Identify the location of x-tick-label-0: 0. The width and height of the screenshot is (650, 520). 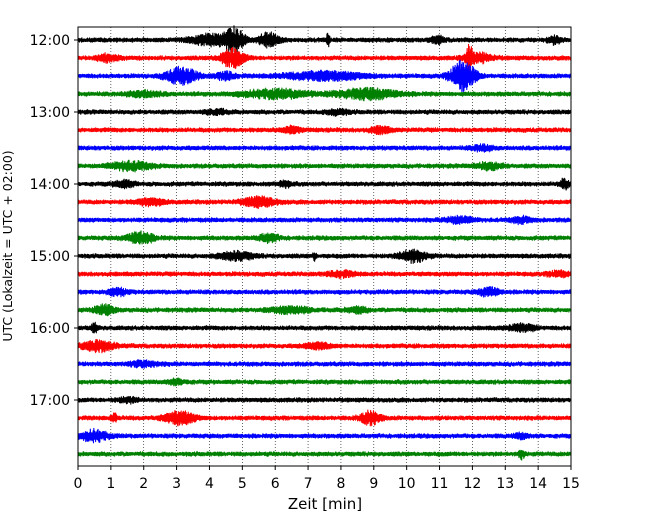
(78, 484).